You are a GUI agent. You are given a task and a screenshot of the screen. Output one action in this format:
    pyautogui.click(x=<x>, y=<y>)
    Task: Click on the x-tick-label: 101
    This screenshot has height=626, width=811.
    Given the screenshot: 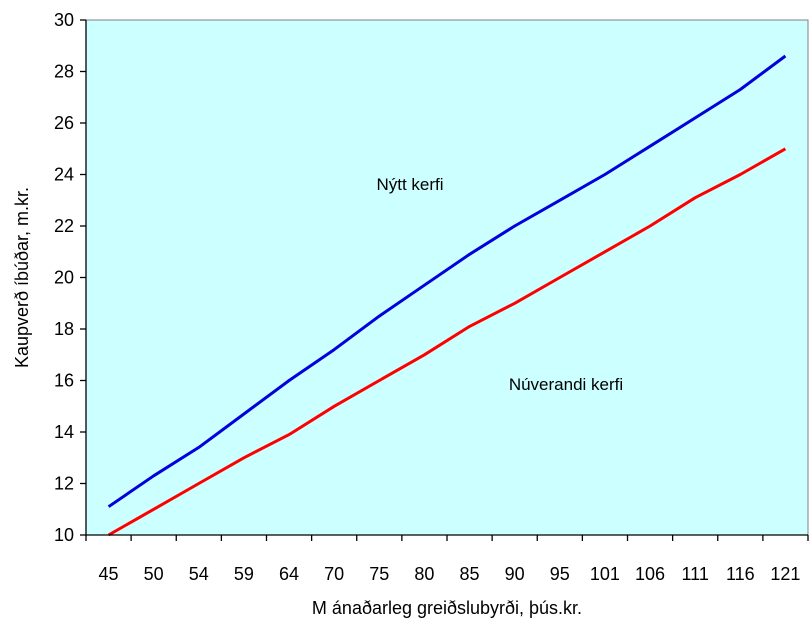 What is the action you would take?
    pyautogui.click(x=605, y=574)
    